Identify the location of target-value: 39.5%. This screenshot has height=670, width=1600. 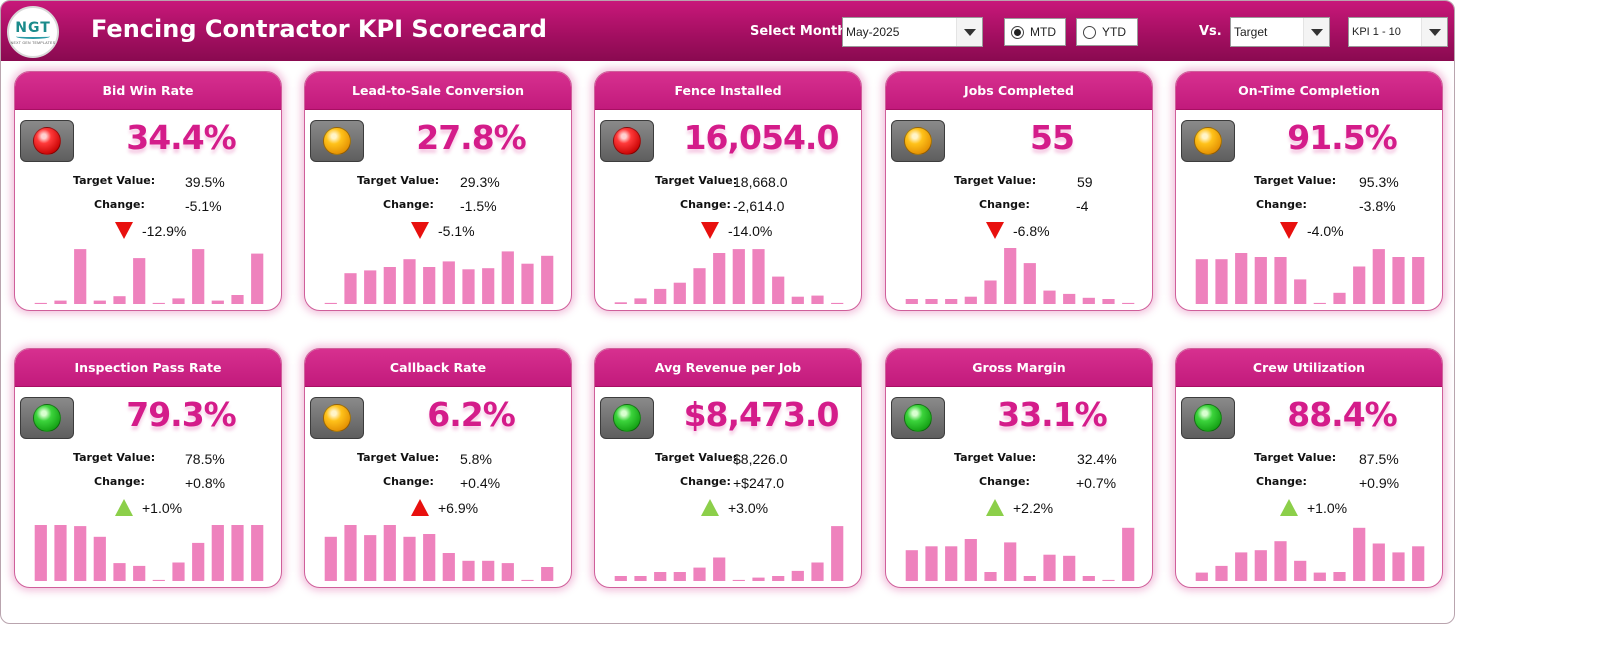
(205, 182).